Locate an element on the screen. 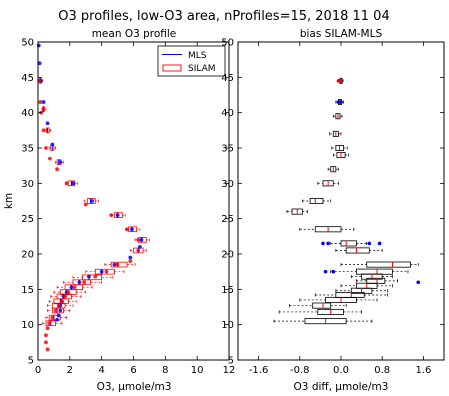 This screenshot has height=396, width=449. left-x-tick-label: 2 is located at coordinates (70, 370).